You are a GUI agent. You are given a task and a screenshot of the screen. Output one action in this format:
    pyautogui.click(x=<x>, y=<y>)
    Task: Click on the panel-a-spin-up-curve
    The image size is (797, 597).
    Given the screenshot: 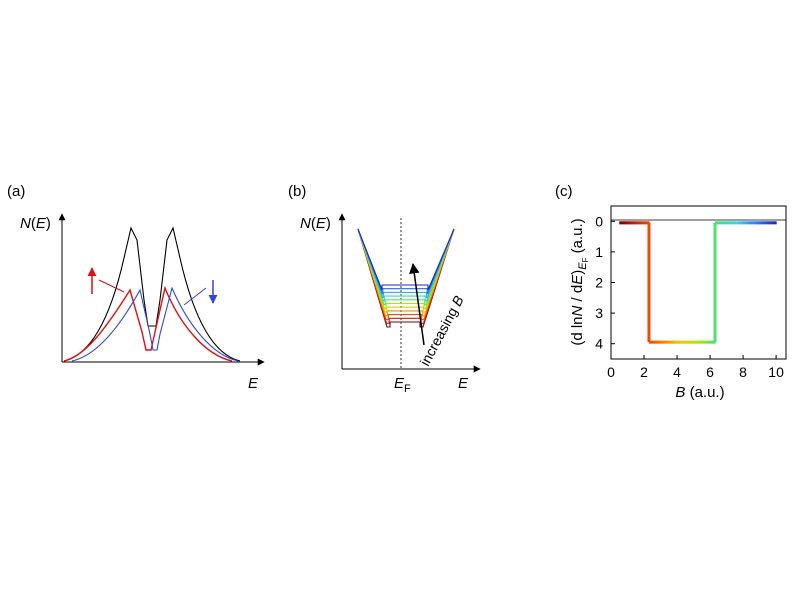 What is the action you would take?
    pyautogui.click(x=148, y=323)
    